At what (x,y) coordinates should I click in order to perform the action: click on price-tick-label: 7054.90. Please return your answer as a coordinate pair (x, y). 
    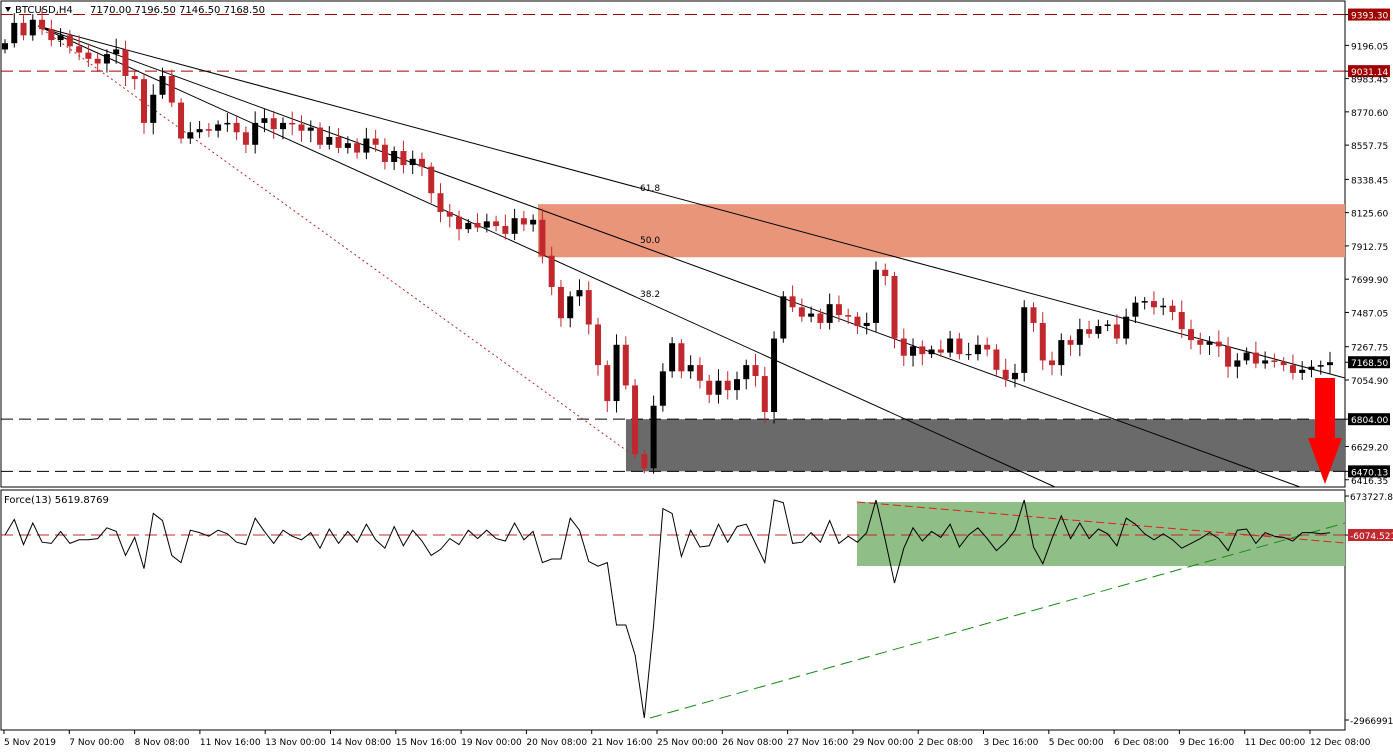
    Looking at the image, I should click on (1369, 382).